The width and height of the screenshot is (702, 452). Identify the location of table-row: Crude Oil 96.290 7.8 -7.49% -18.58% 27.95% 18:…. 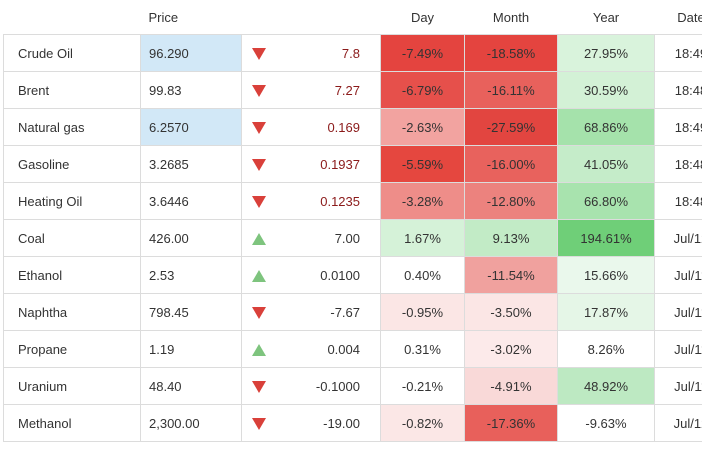
(352, 53).